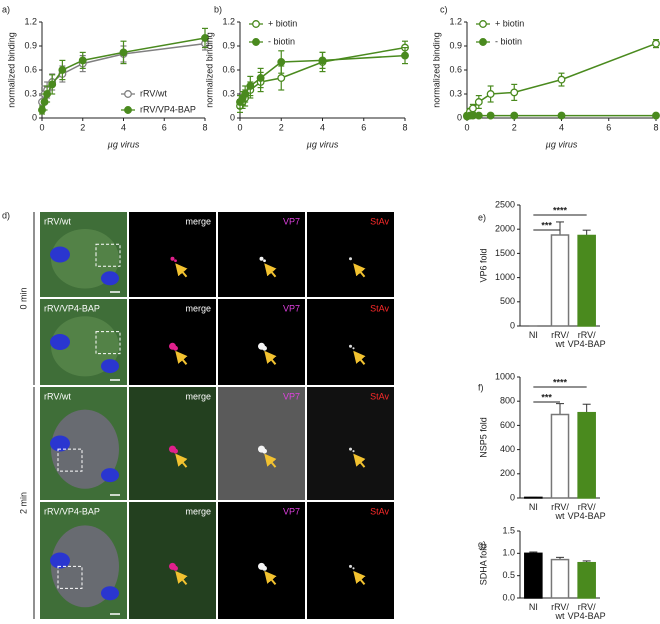 This screenshot has height=624, width=660. Describe the element at coordinates (655, 127) in the screenshot. I see `x-tick-label: 8` at that location.